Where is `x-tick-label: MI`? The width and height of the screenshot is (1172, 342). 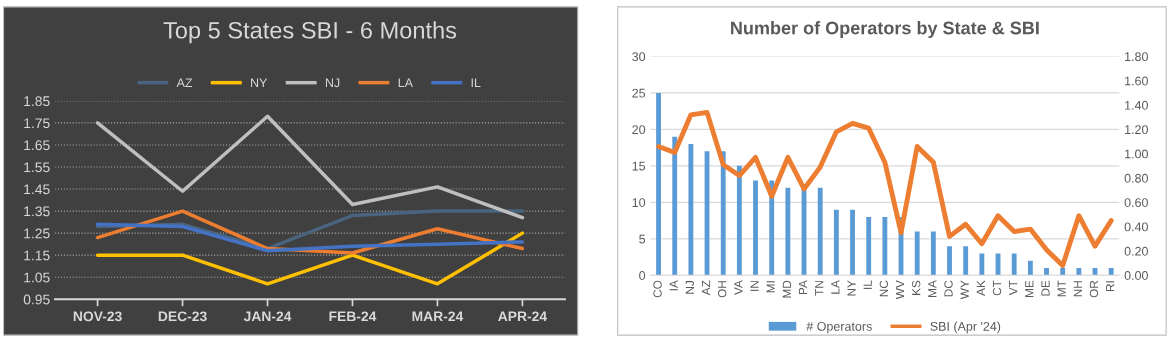 x-tick-label: MI is located at coordinates (770, 287).